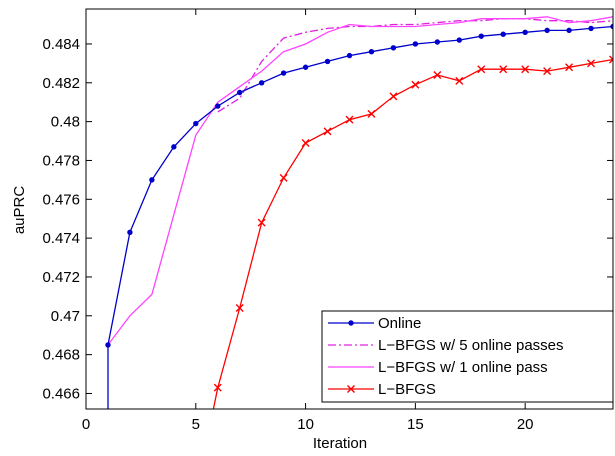 This screenshot has width=615, height=456. I want to click on legend-entry: L−BFGS w/ 1 online pass, so click(463, 367).